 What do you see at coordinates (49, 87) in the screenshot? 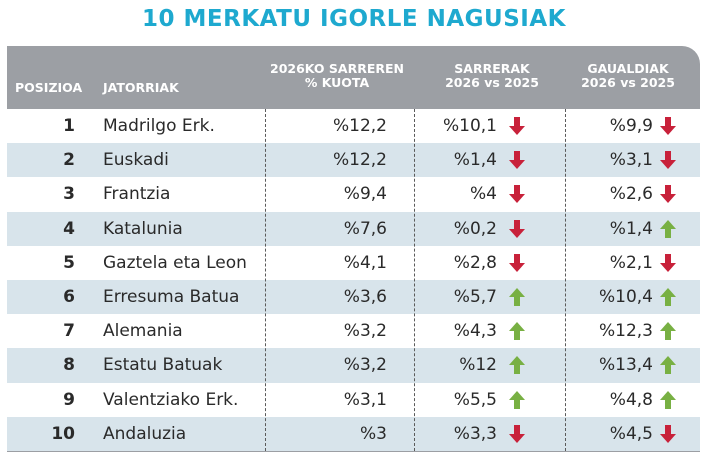
I see `header-posizioa: POSIZIOA` at bounding box center [49, 87].